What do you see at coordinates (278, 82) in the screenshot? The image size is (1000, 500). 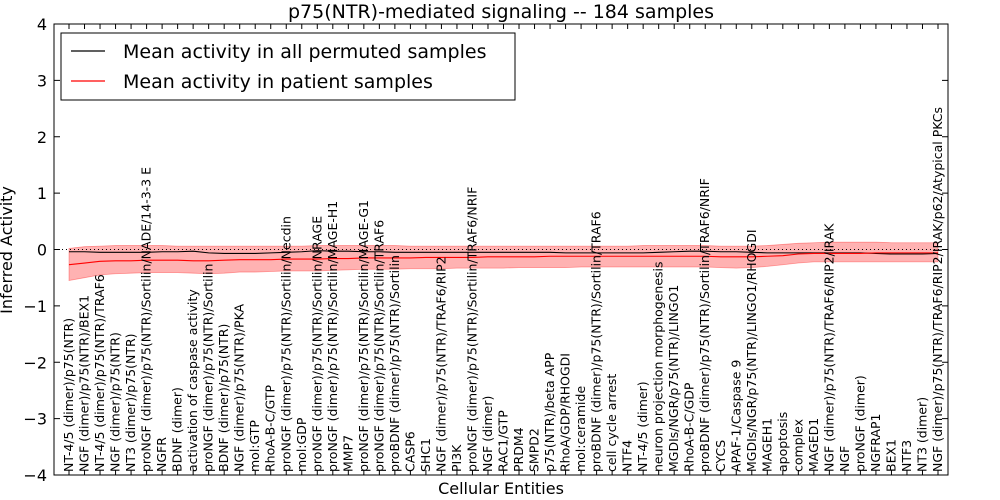 I see `legend-label-patient: Mean activity in patient samples` at bounding box center [278, 82].